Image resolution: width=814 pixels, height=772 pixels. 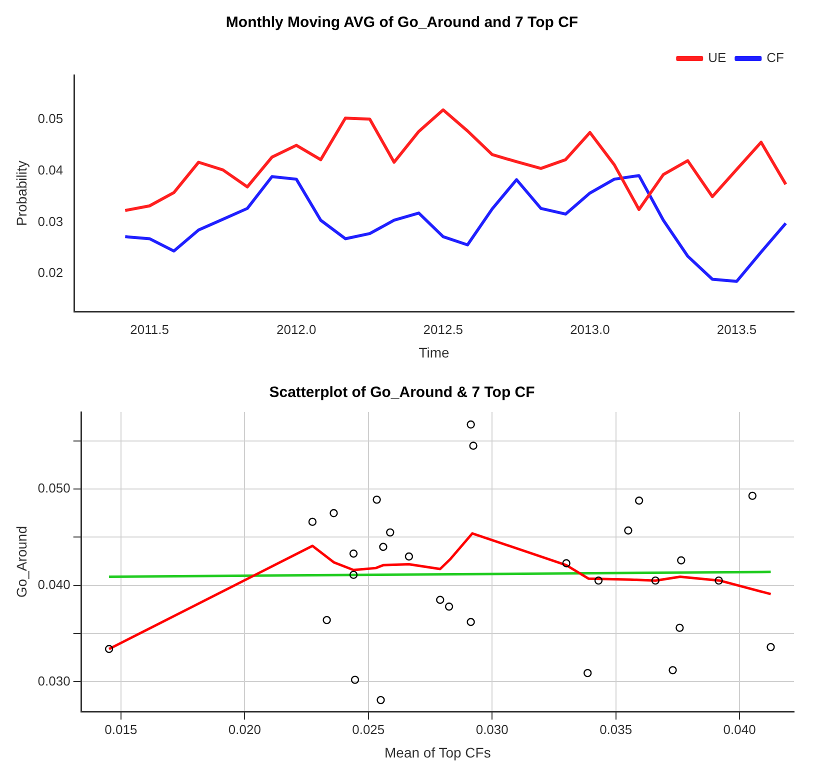 What do you see at coordinates (51, 221) in the screenshot?
I see `y-tick-label: 0.03` at bounding box center [51, 221].